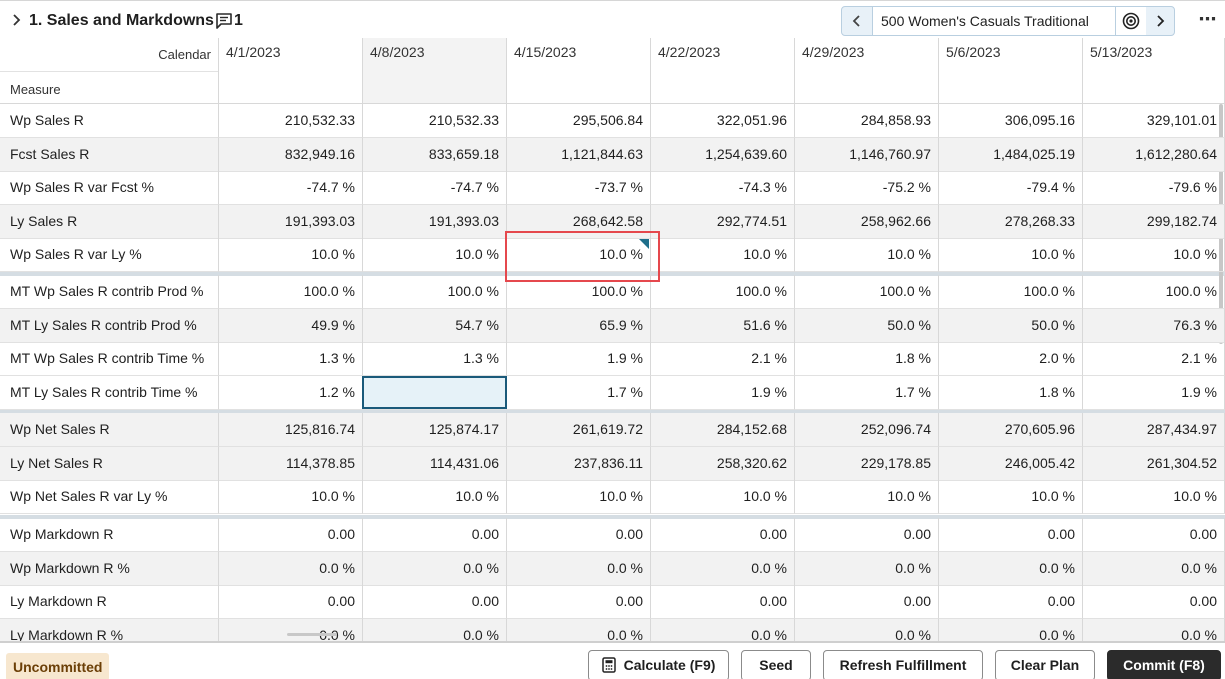 The height and width of the screenshot is (679, 1225). Describe the element at coordinates (723, 430) in the screenshot. I see `grid-cell: 284,152.68` at that location.